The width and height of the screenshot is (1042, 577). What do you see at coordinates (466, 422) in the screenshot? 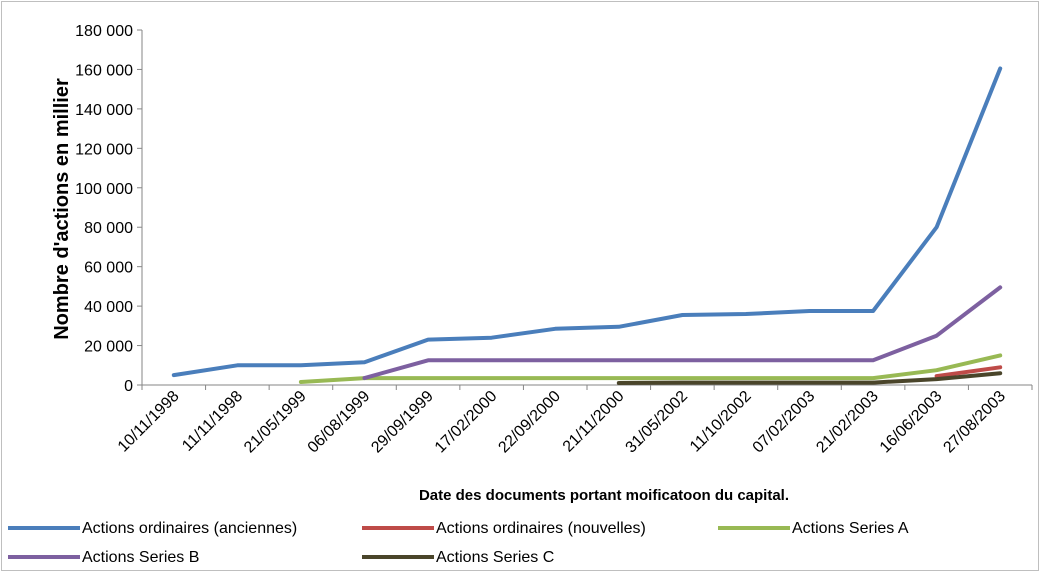
I see `x-tick-label: 17/02/2000` at bounding box center [466, 422].